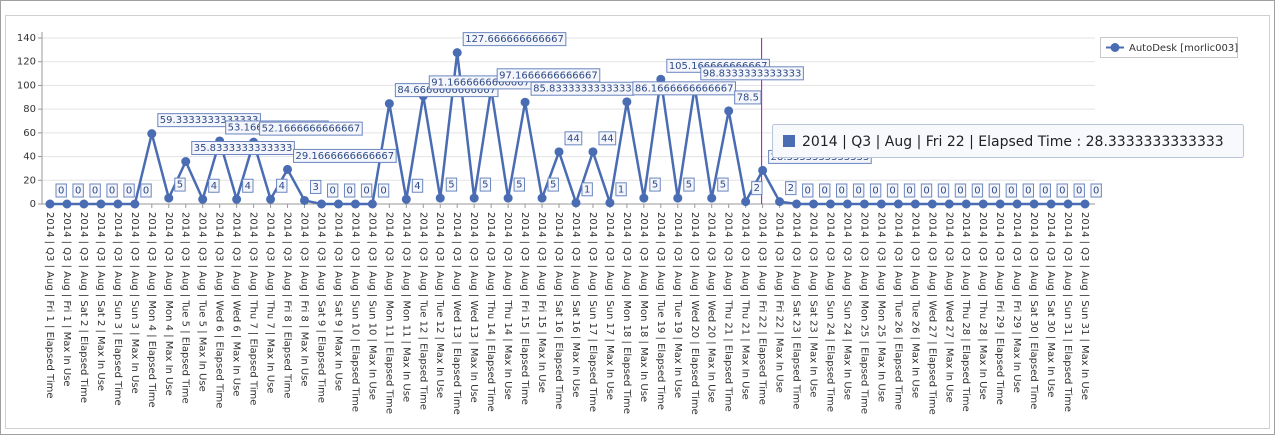 The height and width of the screenshot is (435, 1275). Describe the element at coordinates (417, 185) in the screenshot. I see `data-label: 4` at that location.